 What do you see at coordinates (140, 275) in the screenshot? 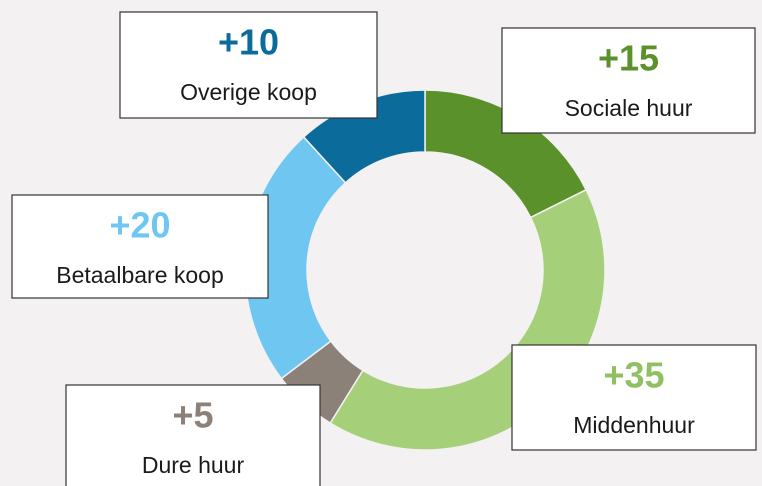
I see `category-label: Betaalbare koop` at bounding box center [140, 275].